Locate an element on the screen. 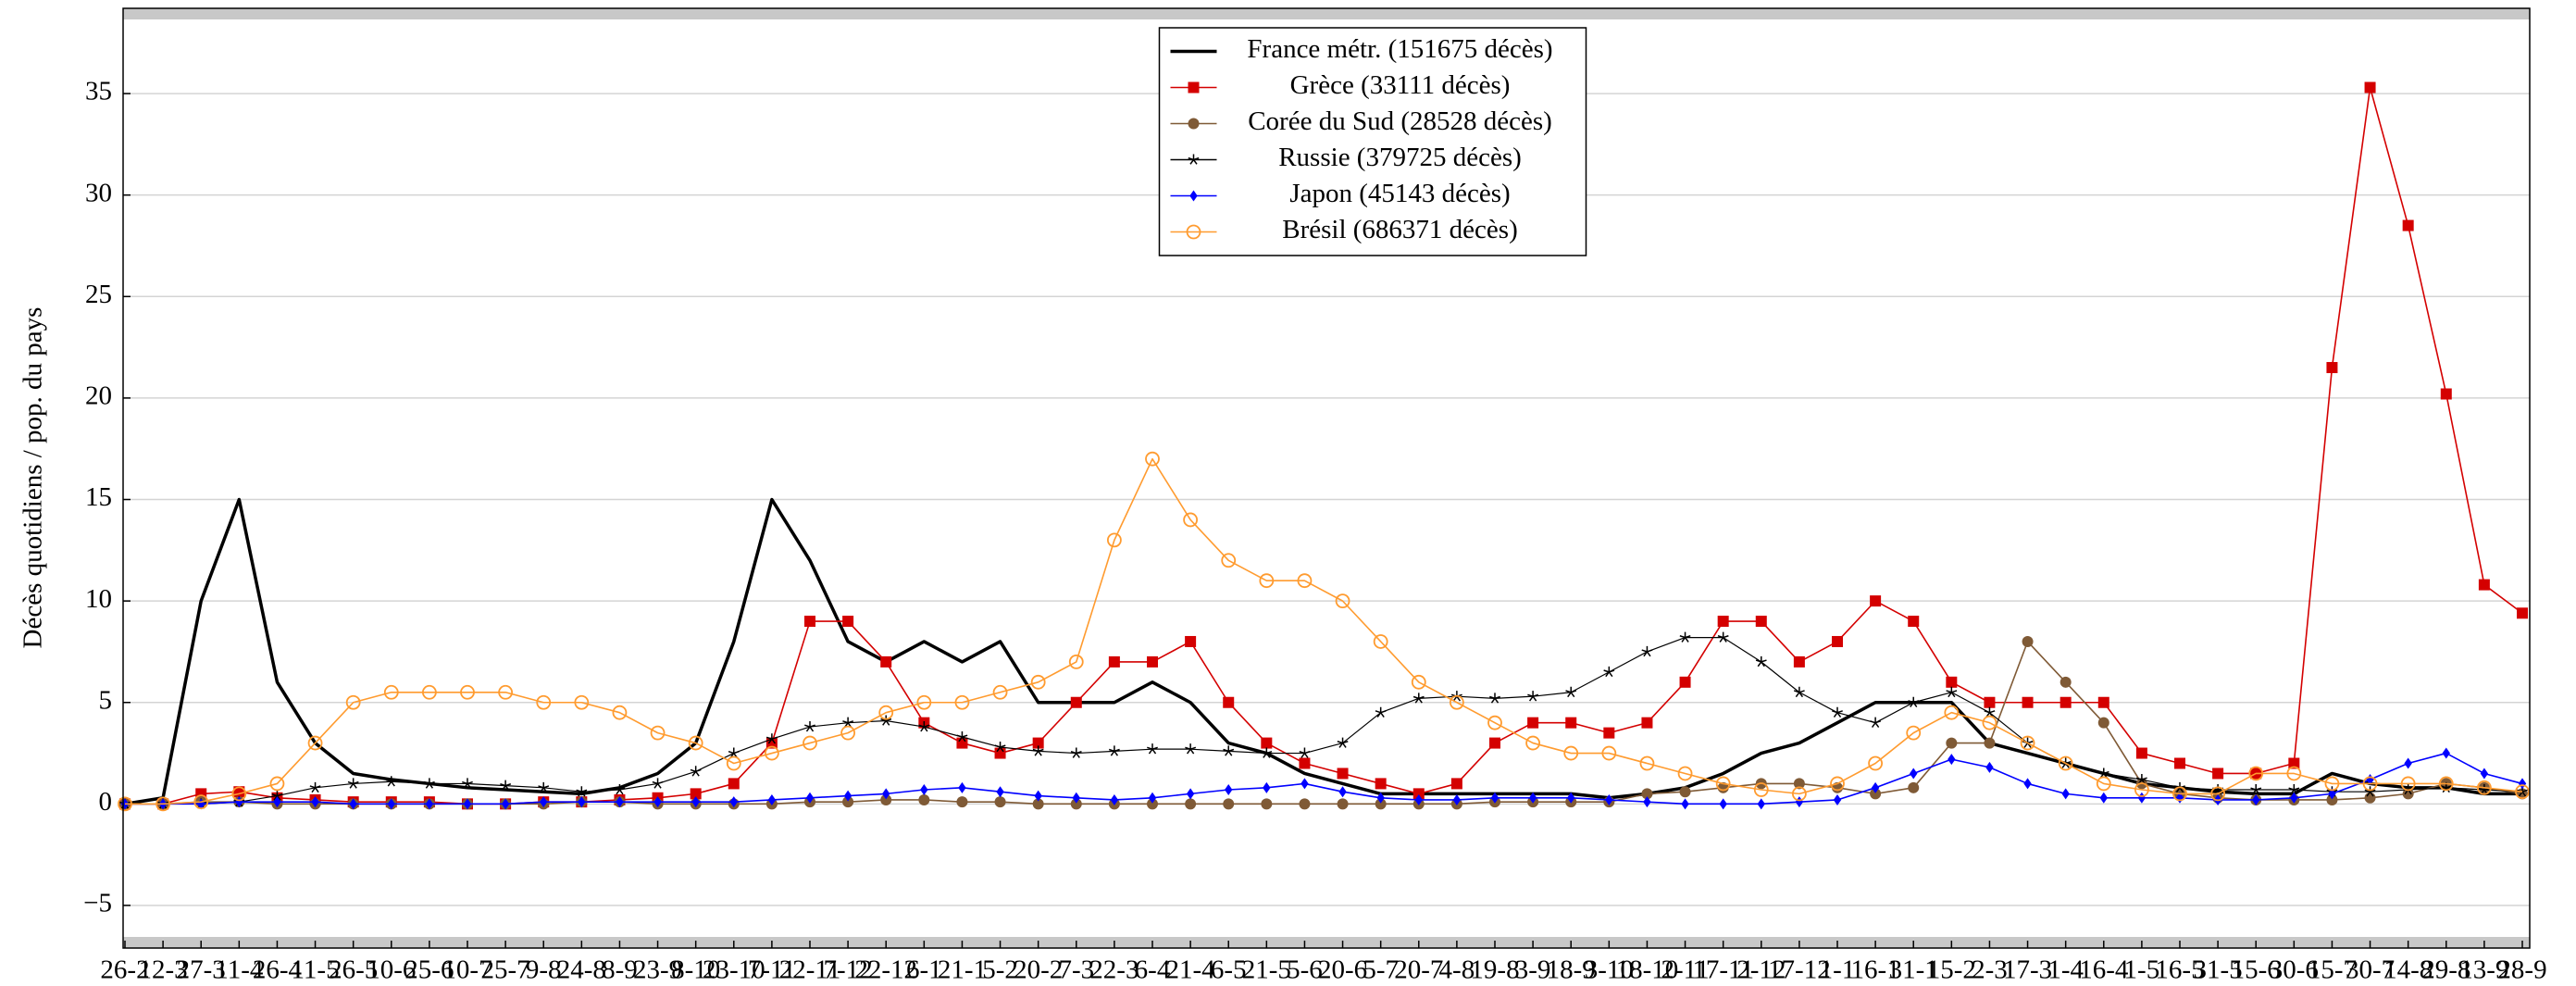 This screenshot has height=986, width=2576. x-tick-label: 2-12 is located at coordinates (1761, 970).